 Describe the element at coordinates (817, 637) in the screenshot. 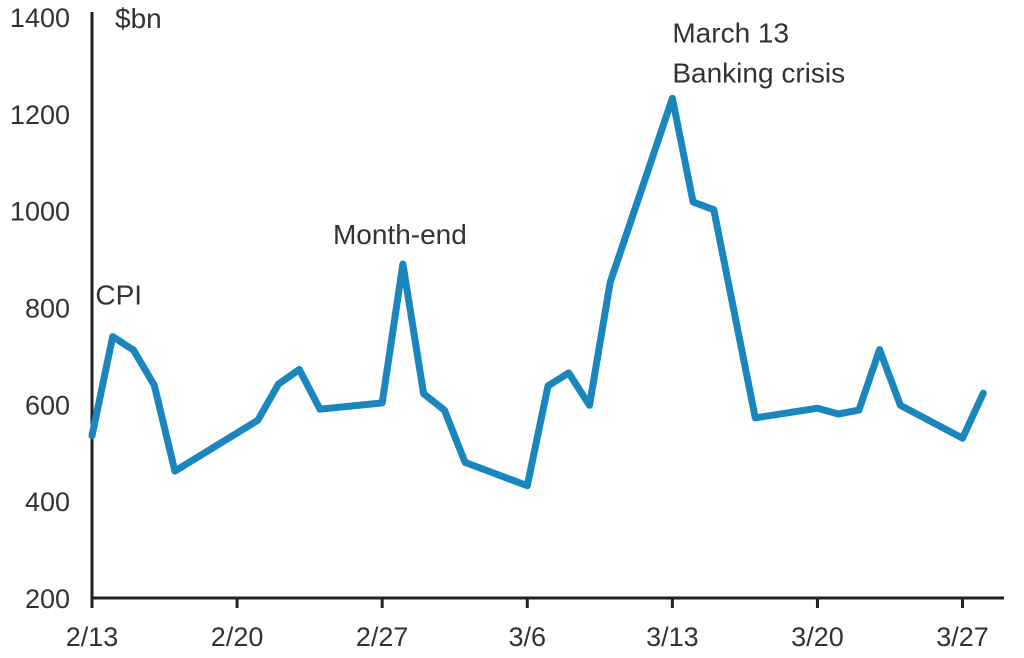

I see `x-tick-label: 3/20` at that location.